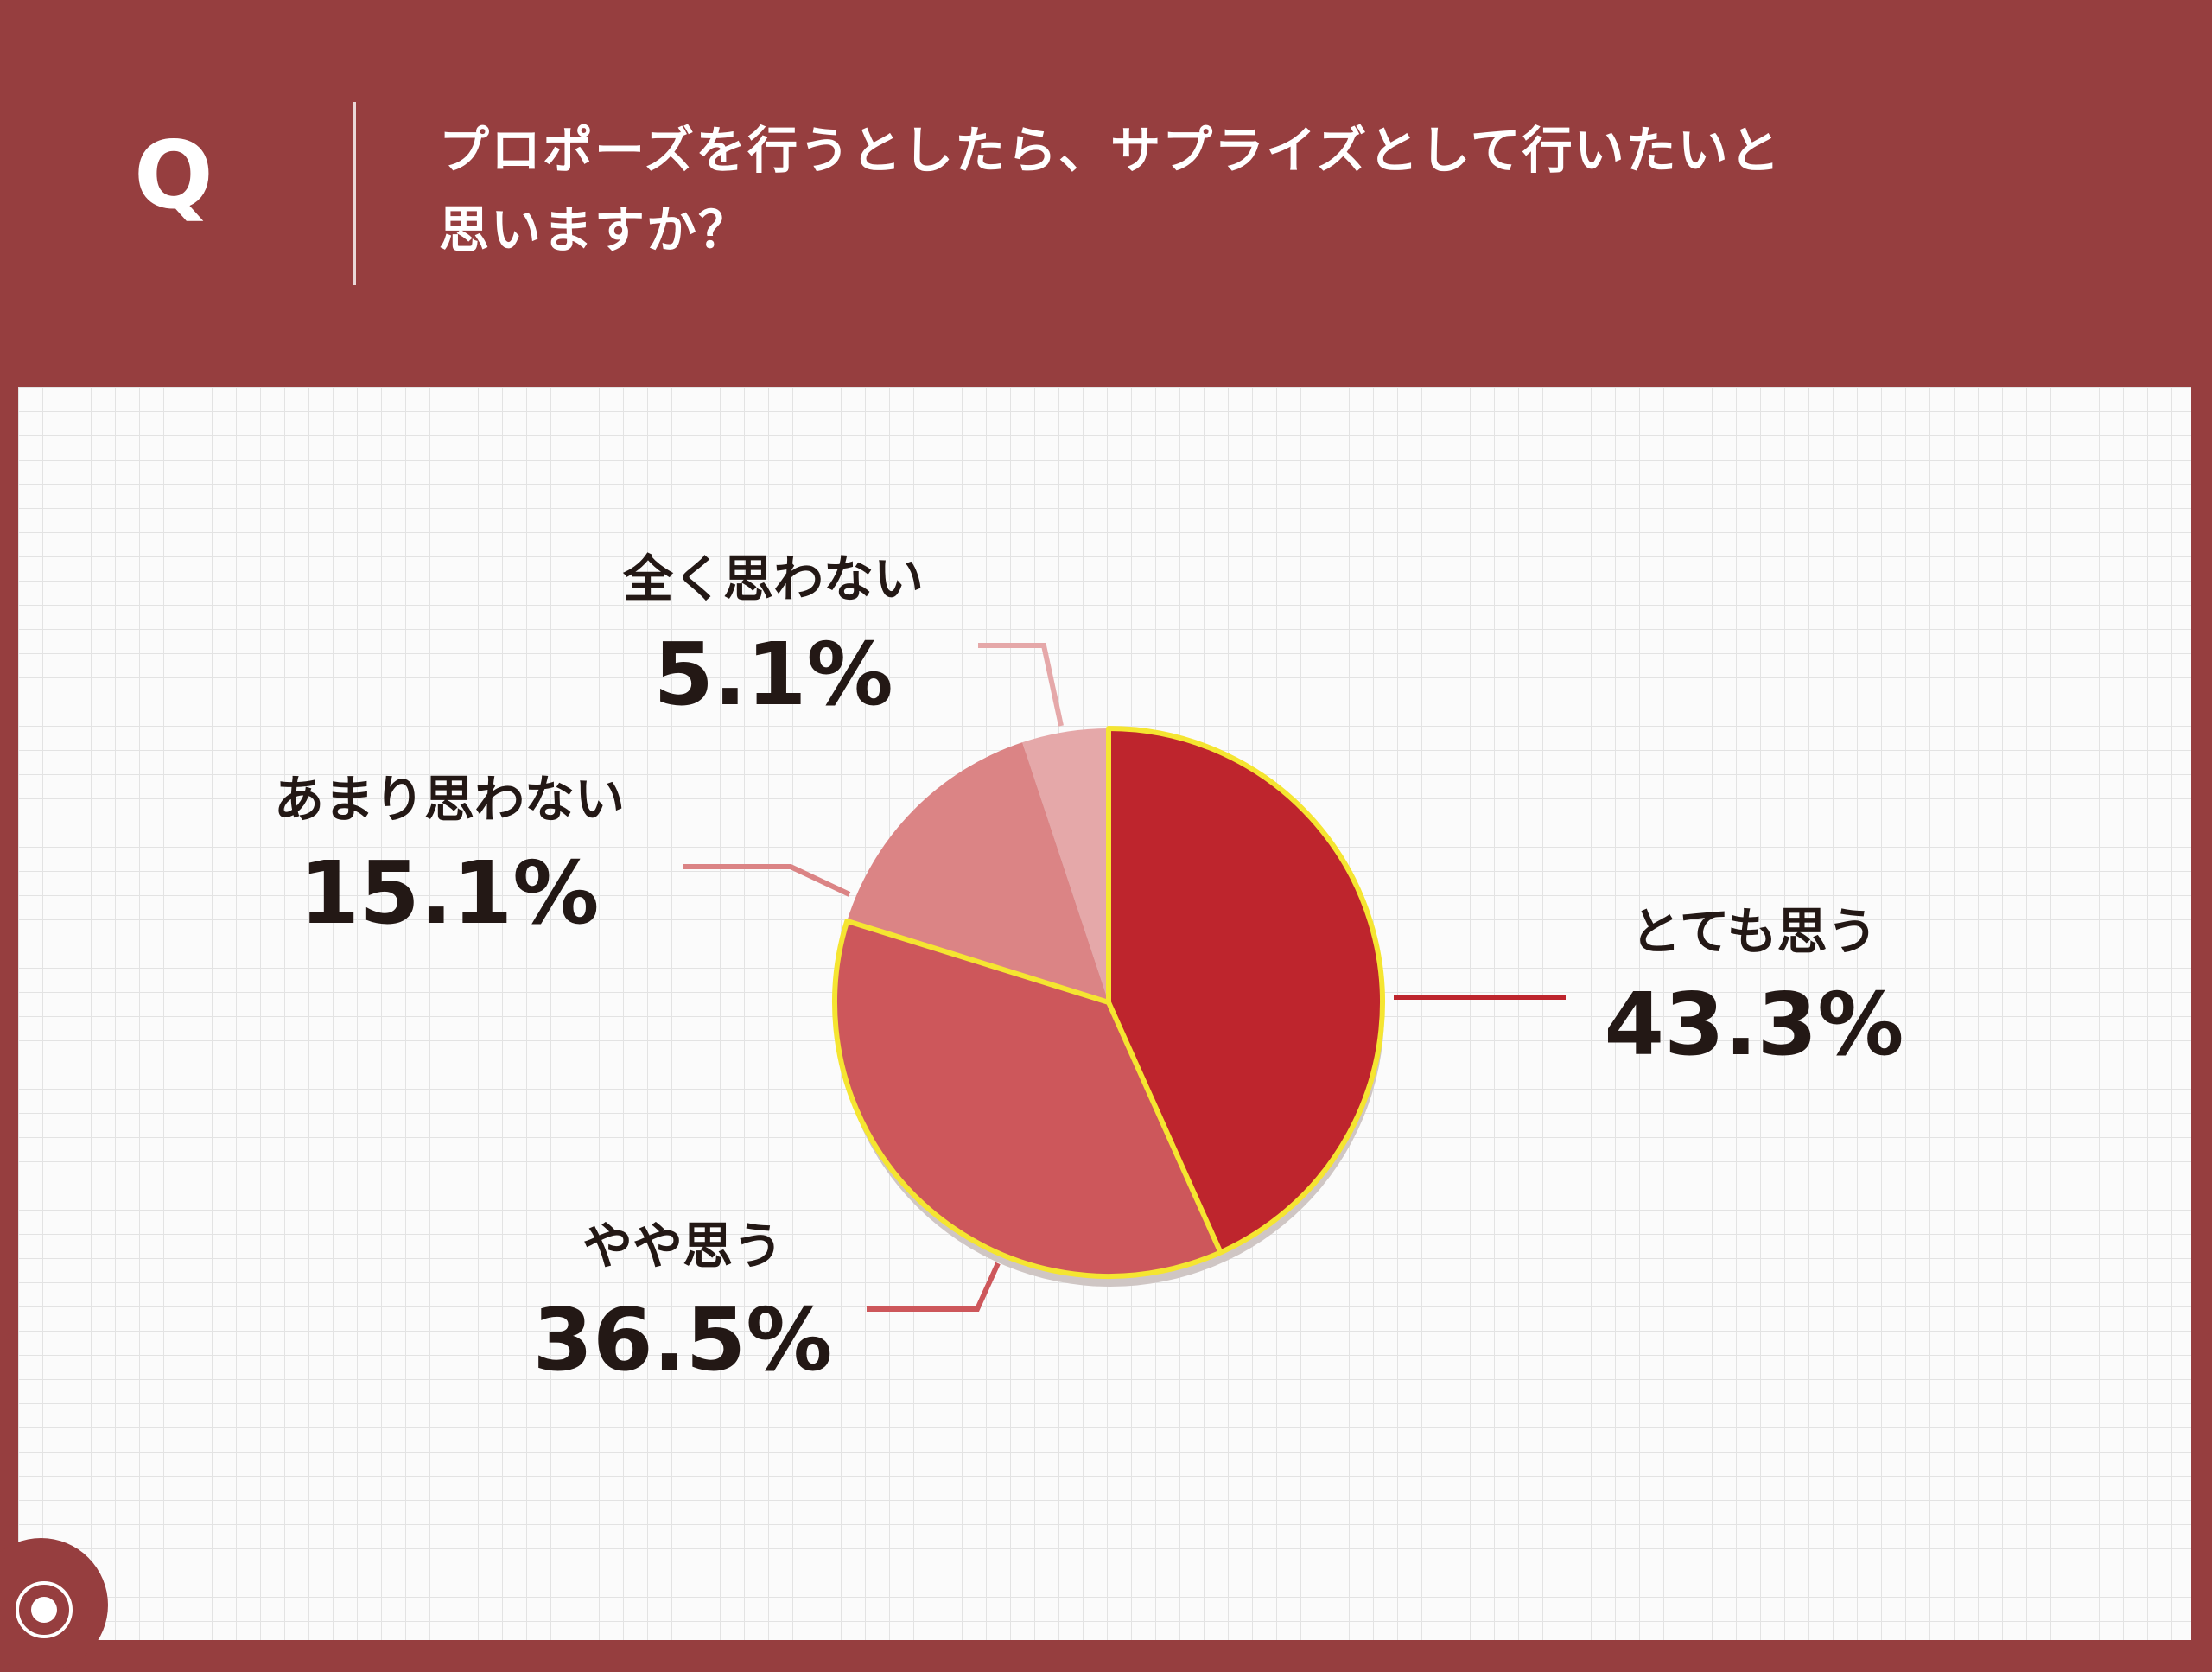 This screenshot has height=1672, width=2212. I want to click on header-divider, so click(354, 193).